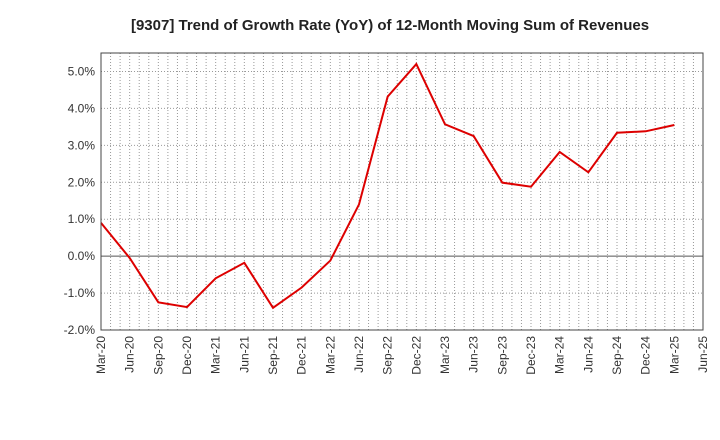 The height and width of the screenshot is (440, 720). Describe the element at coordinates (646, 355) in the screenshot. I see `x-tick-label: Dec-24` at that location.